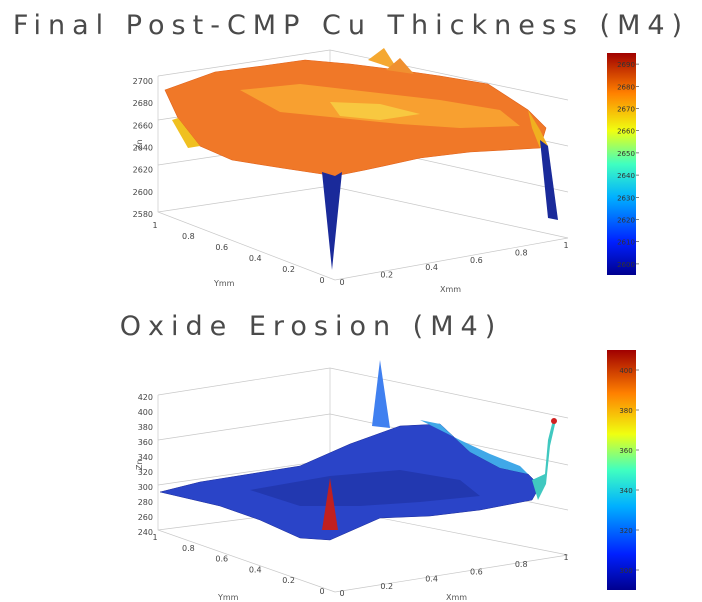  What do you see at coordinates (143, 170) in the screenshot?
I see `z-tick-thickness-2: 2620` at bounding box center [143, 170].